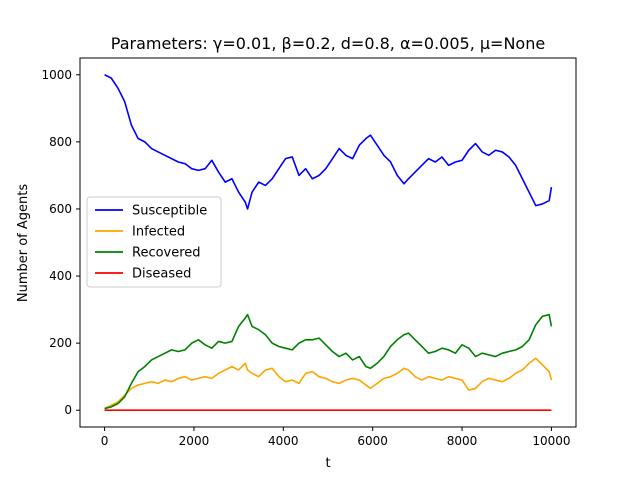 The image size is (640, 480). I want to click on legend-label-diseased: Diseased, so click(161, 274).